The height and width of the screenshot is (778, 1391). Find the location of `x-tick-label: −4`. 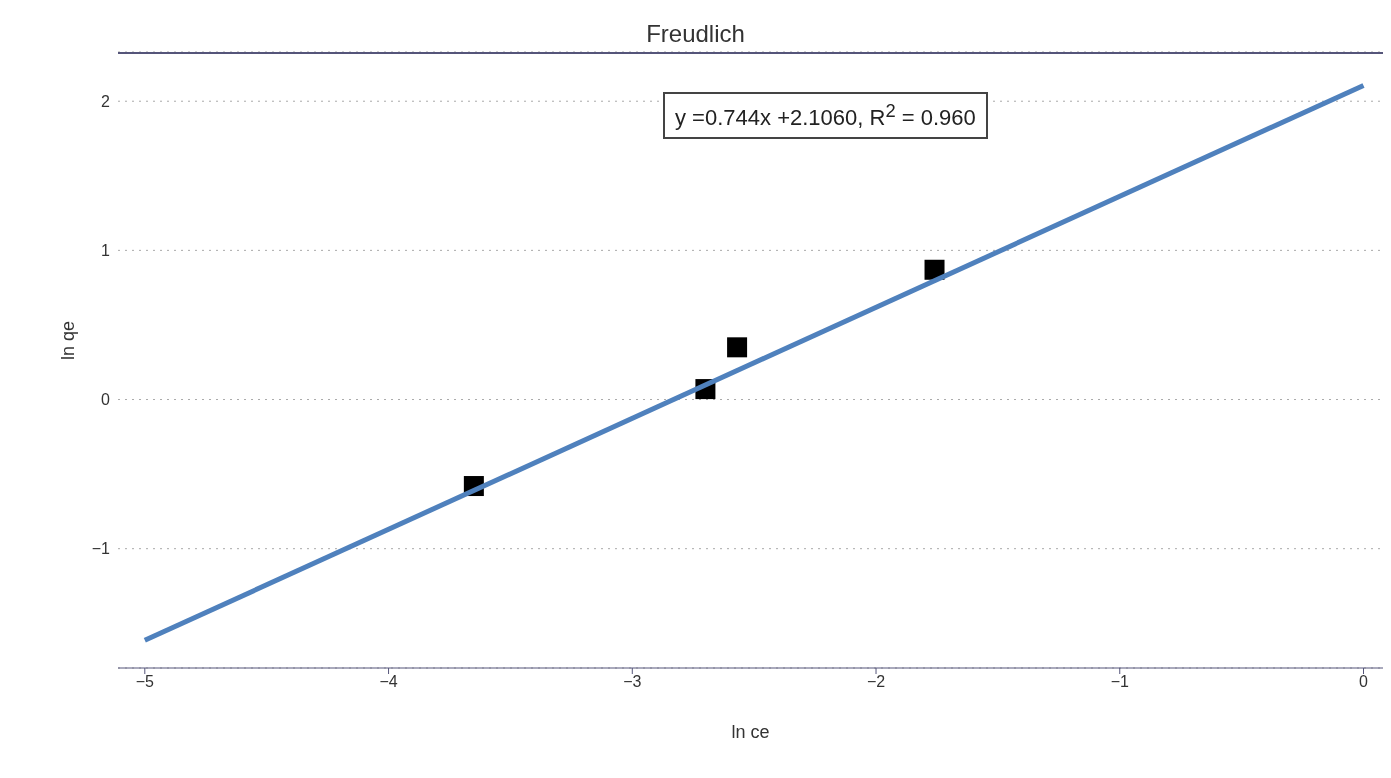

x-tick-label: −4 is located at coordinates (388, 682).